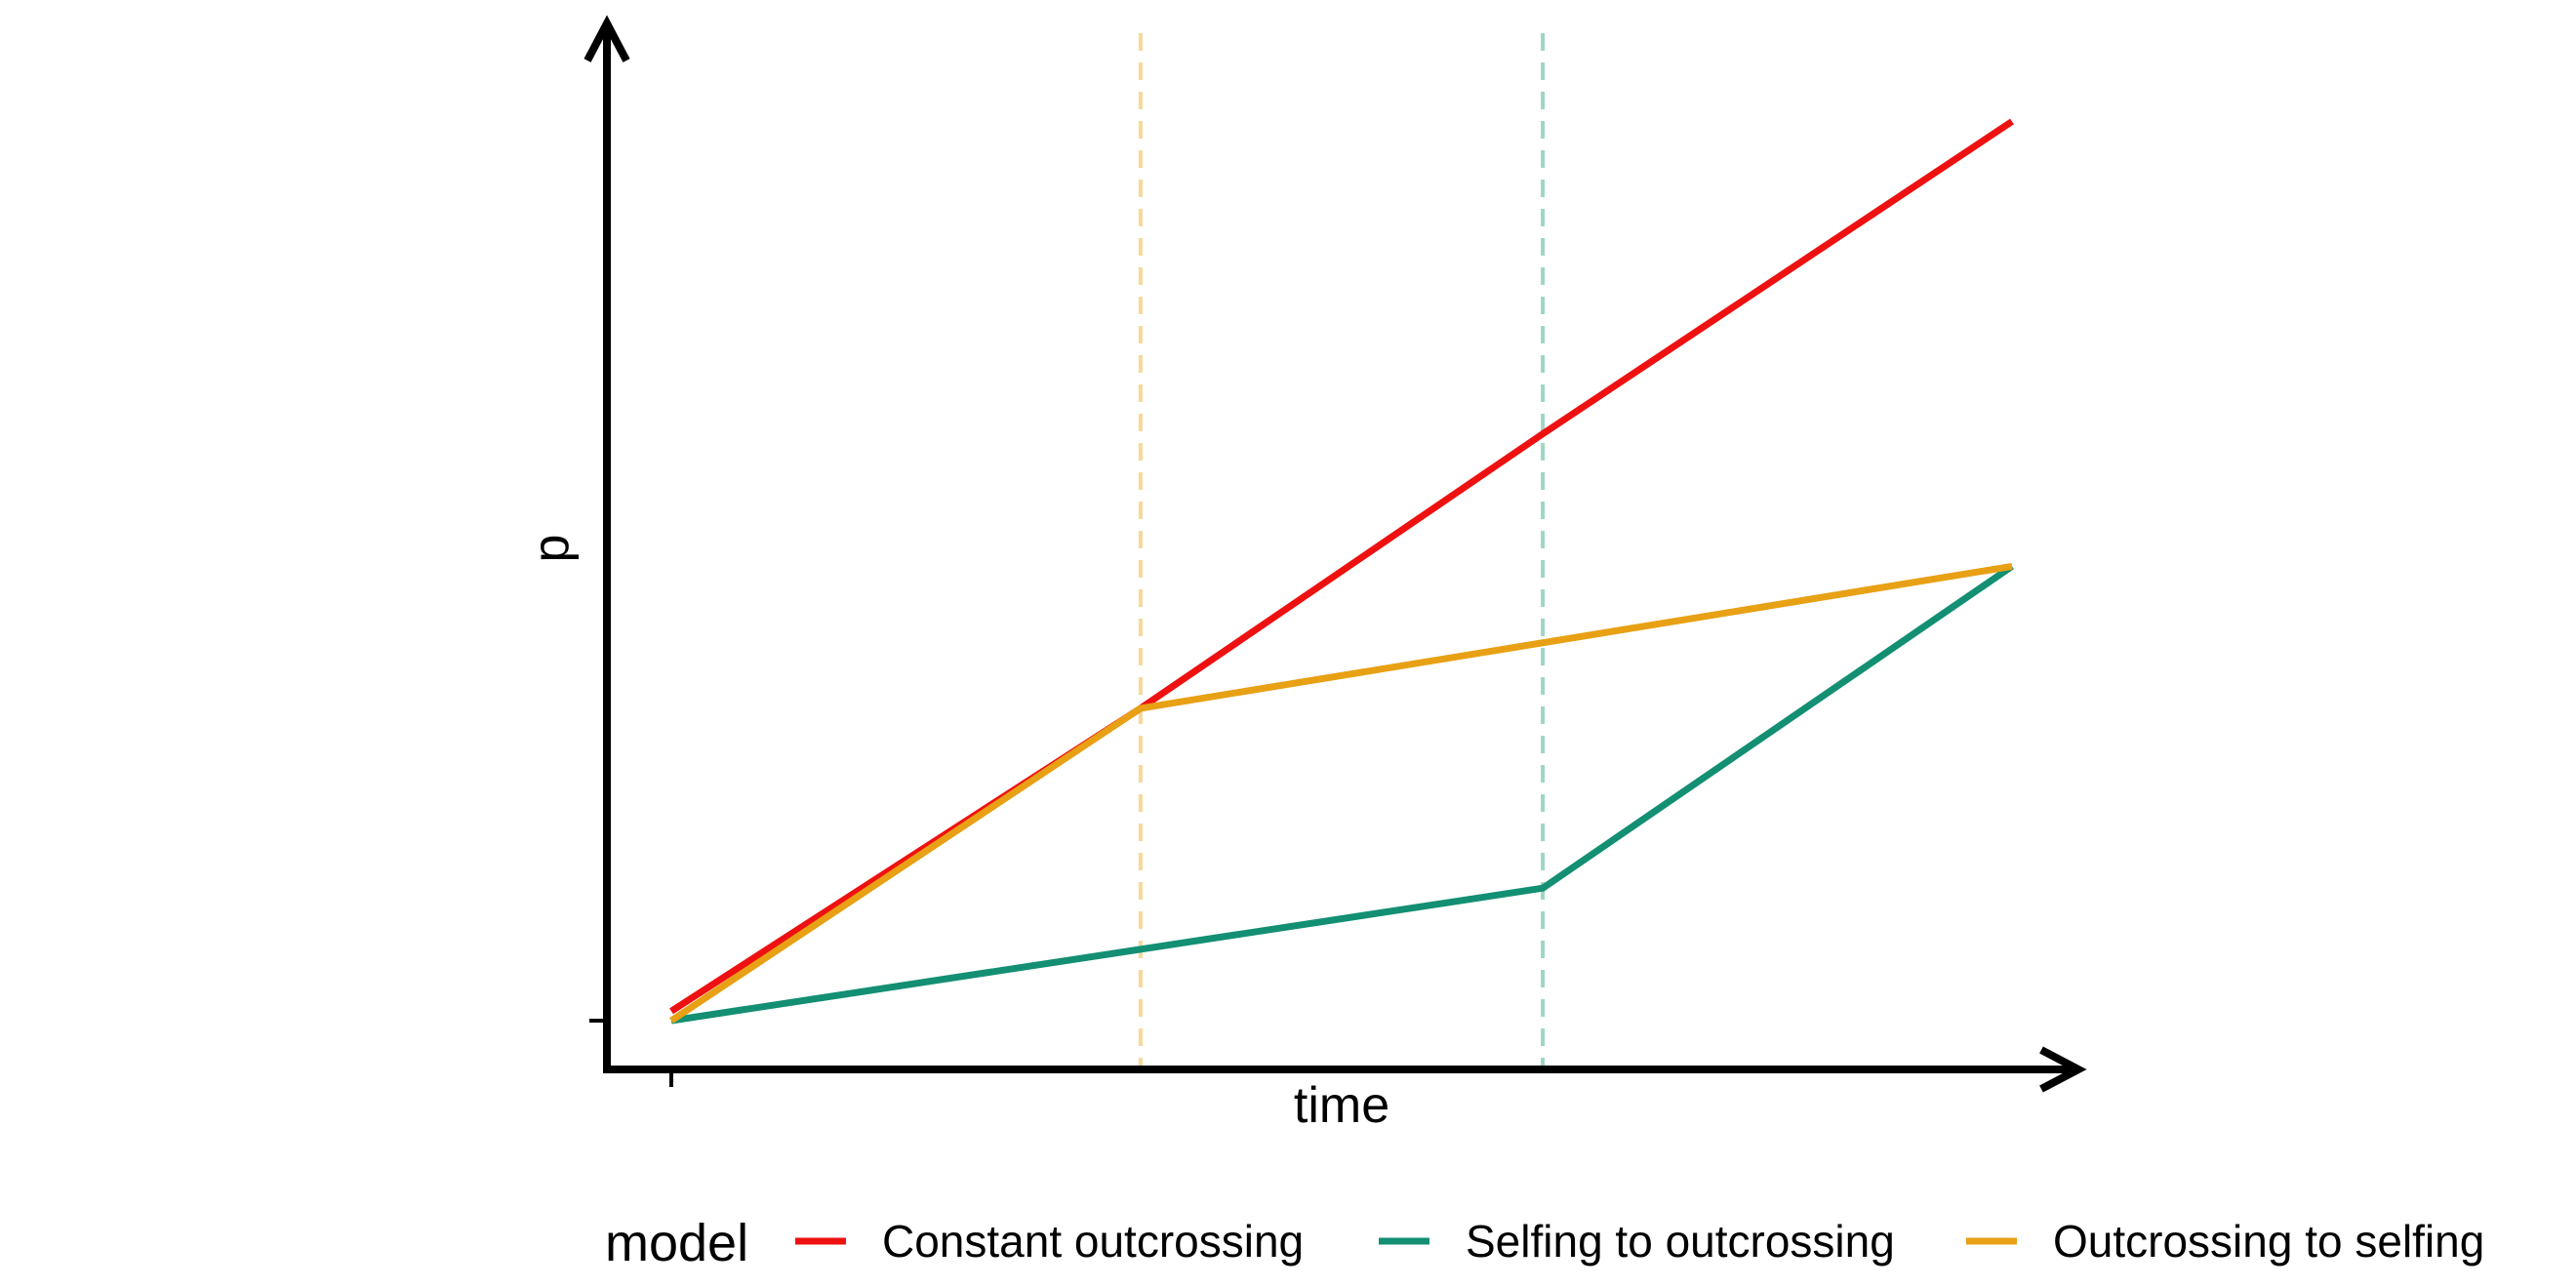 This screenshot has width=2576, height=1288. I want to click on legend-title: model, so click(676, 1243).